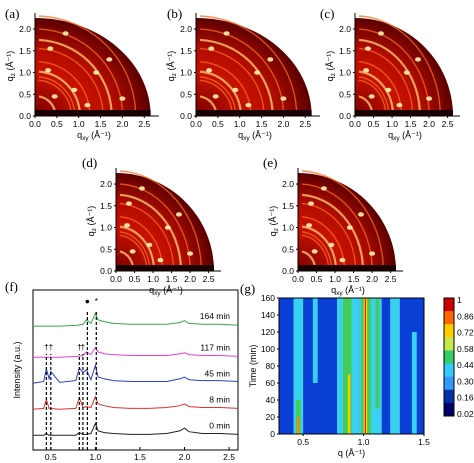  I want to click on colorbar-label: 0.16, so click(465, 398).